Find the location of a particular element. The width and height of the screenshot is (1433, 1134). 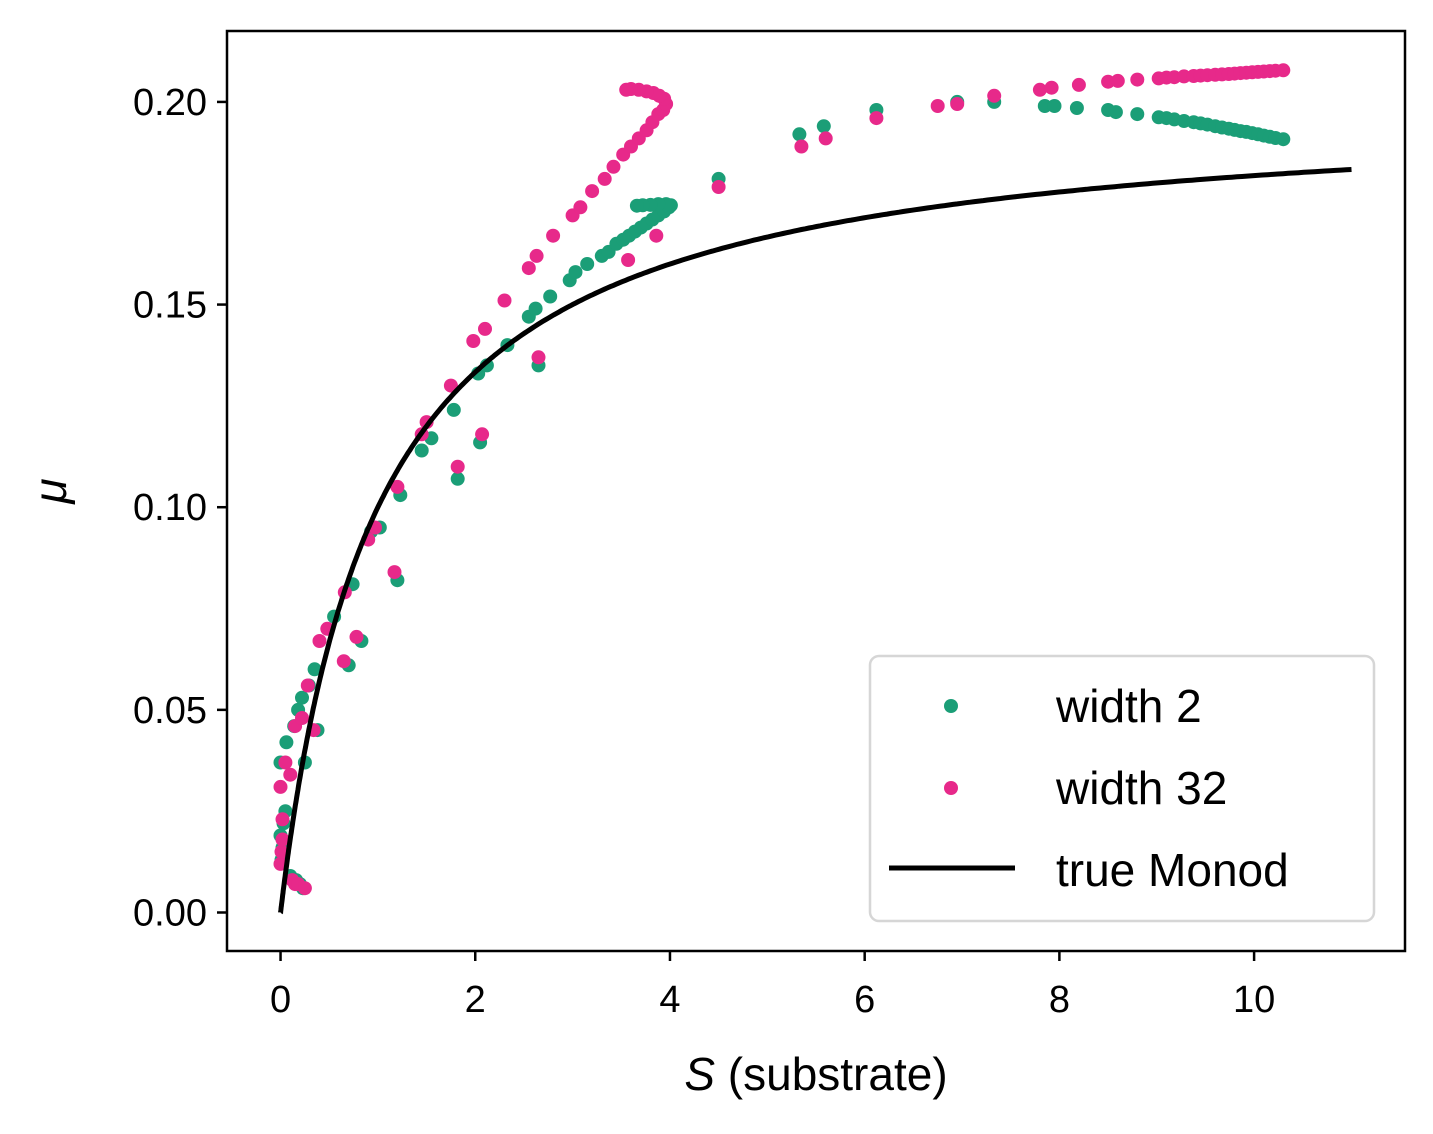

x-tick-label: 4 is located at coordinates (669, 1000).